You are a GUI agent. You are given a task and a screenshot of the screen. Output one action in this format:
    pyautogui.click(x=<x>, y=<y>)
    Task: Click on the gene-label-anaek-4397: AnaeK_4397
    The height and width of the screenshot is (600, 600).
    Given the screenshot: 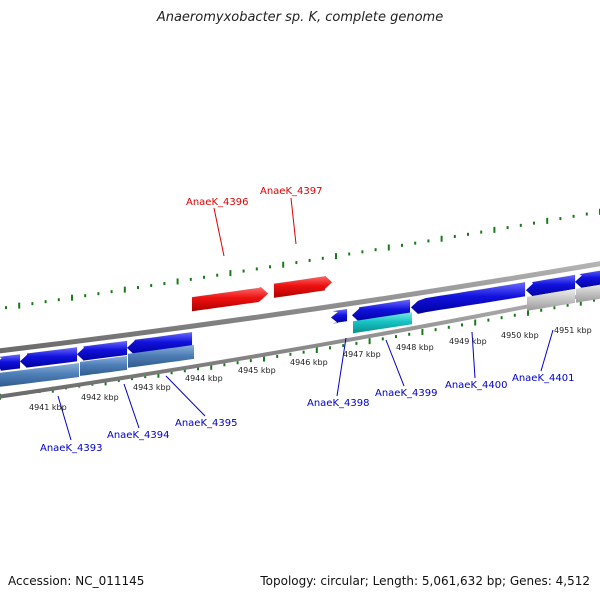 What is the action you would take?
    pyautogui.click(x=291, y=191)
    